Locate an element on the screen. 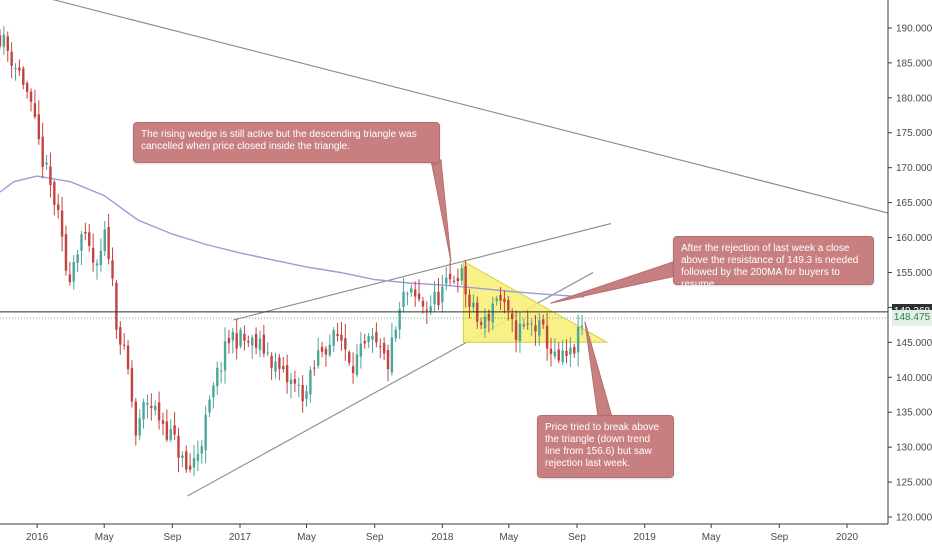  y-tick-label: 120.000 is located at coordinates (914, 518).